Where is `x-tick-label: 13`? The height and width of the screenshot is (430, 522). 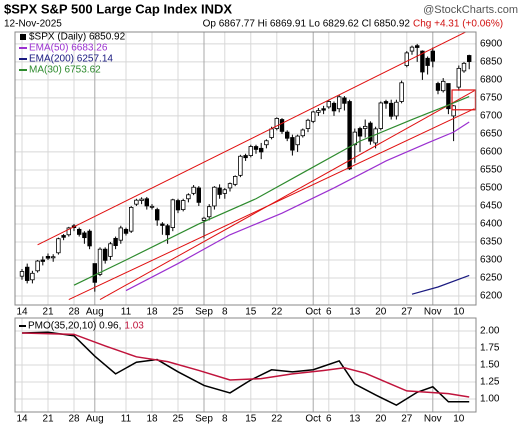 x-tick-label: 13 is located at coordinates (355, 419).